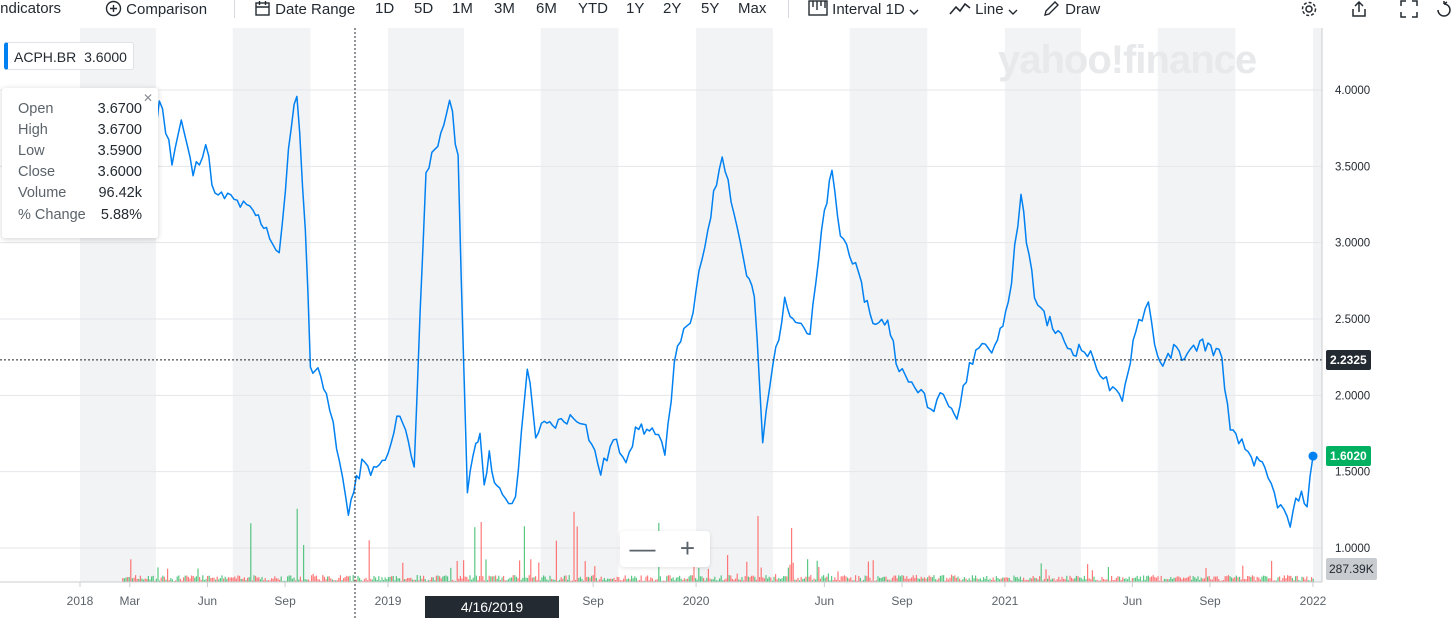 The width and height of the screenshot is (1456, 628). I want to click on refresh-icon, so click(1444, 9).